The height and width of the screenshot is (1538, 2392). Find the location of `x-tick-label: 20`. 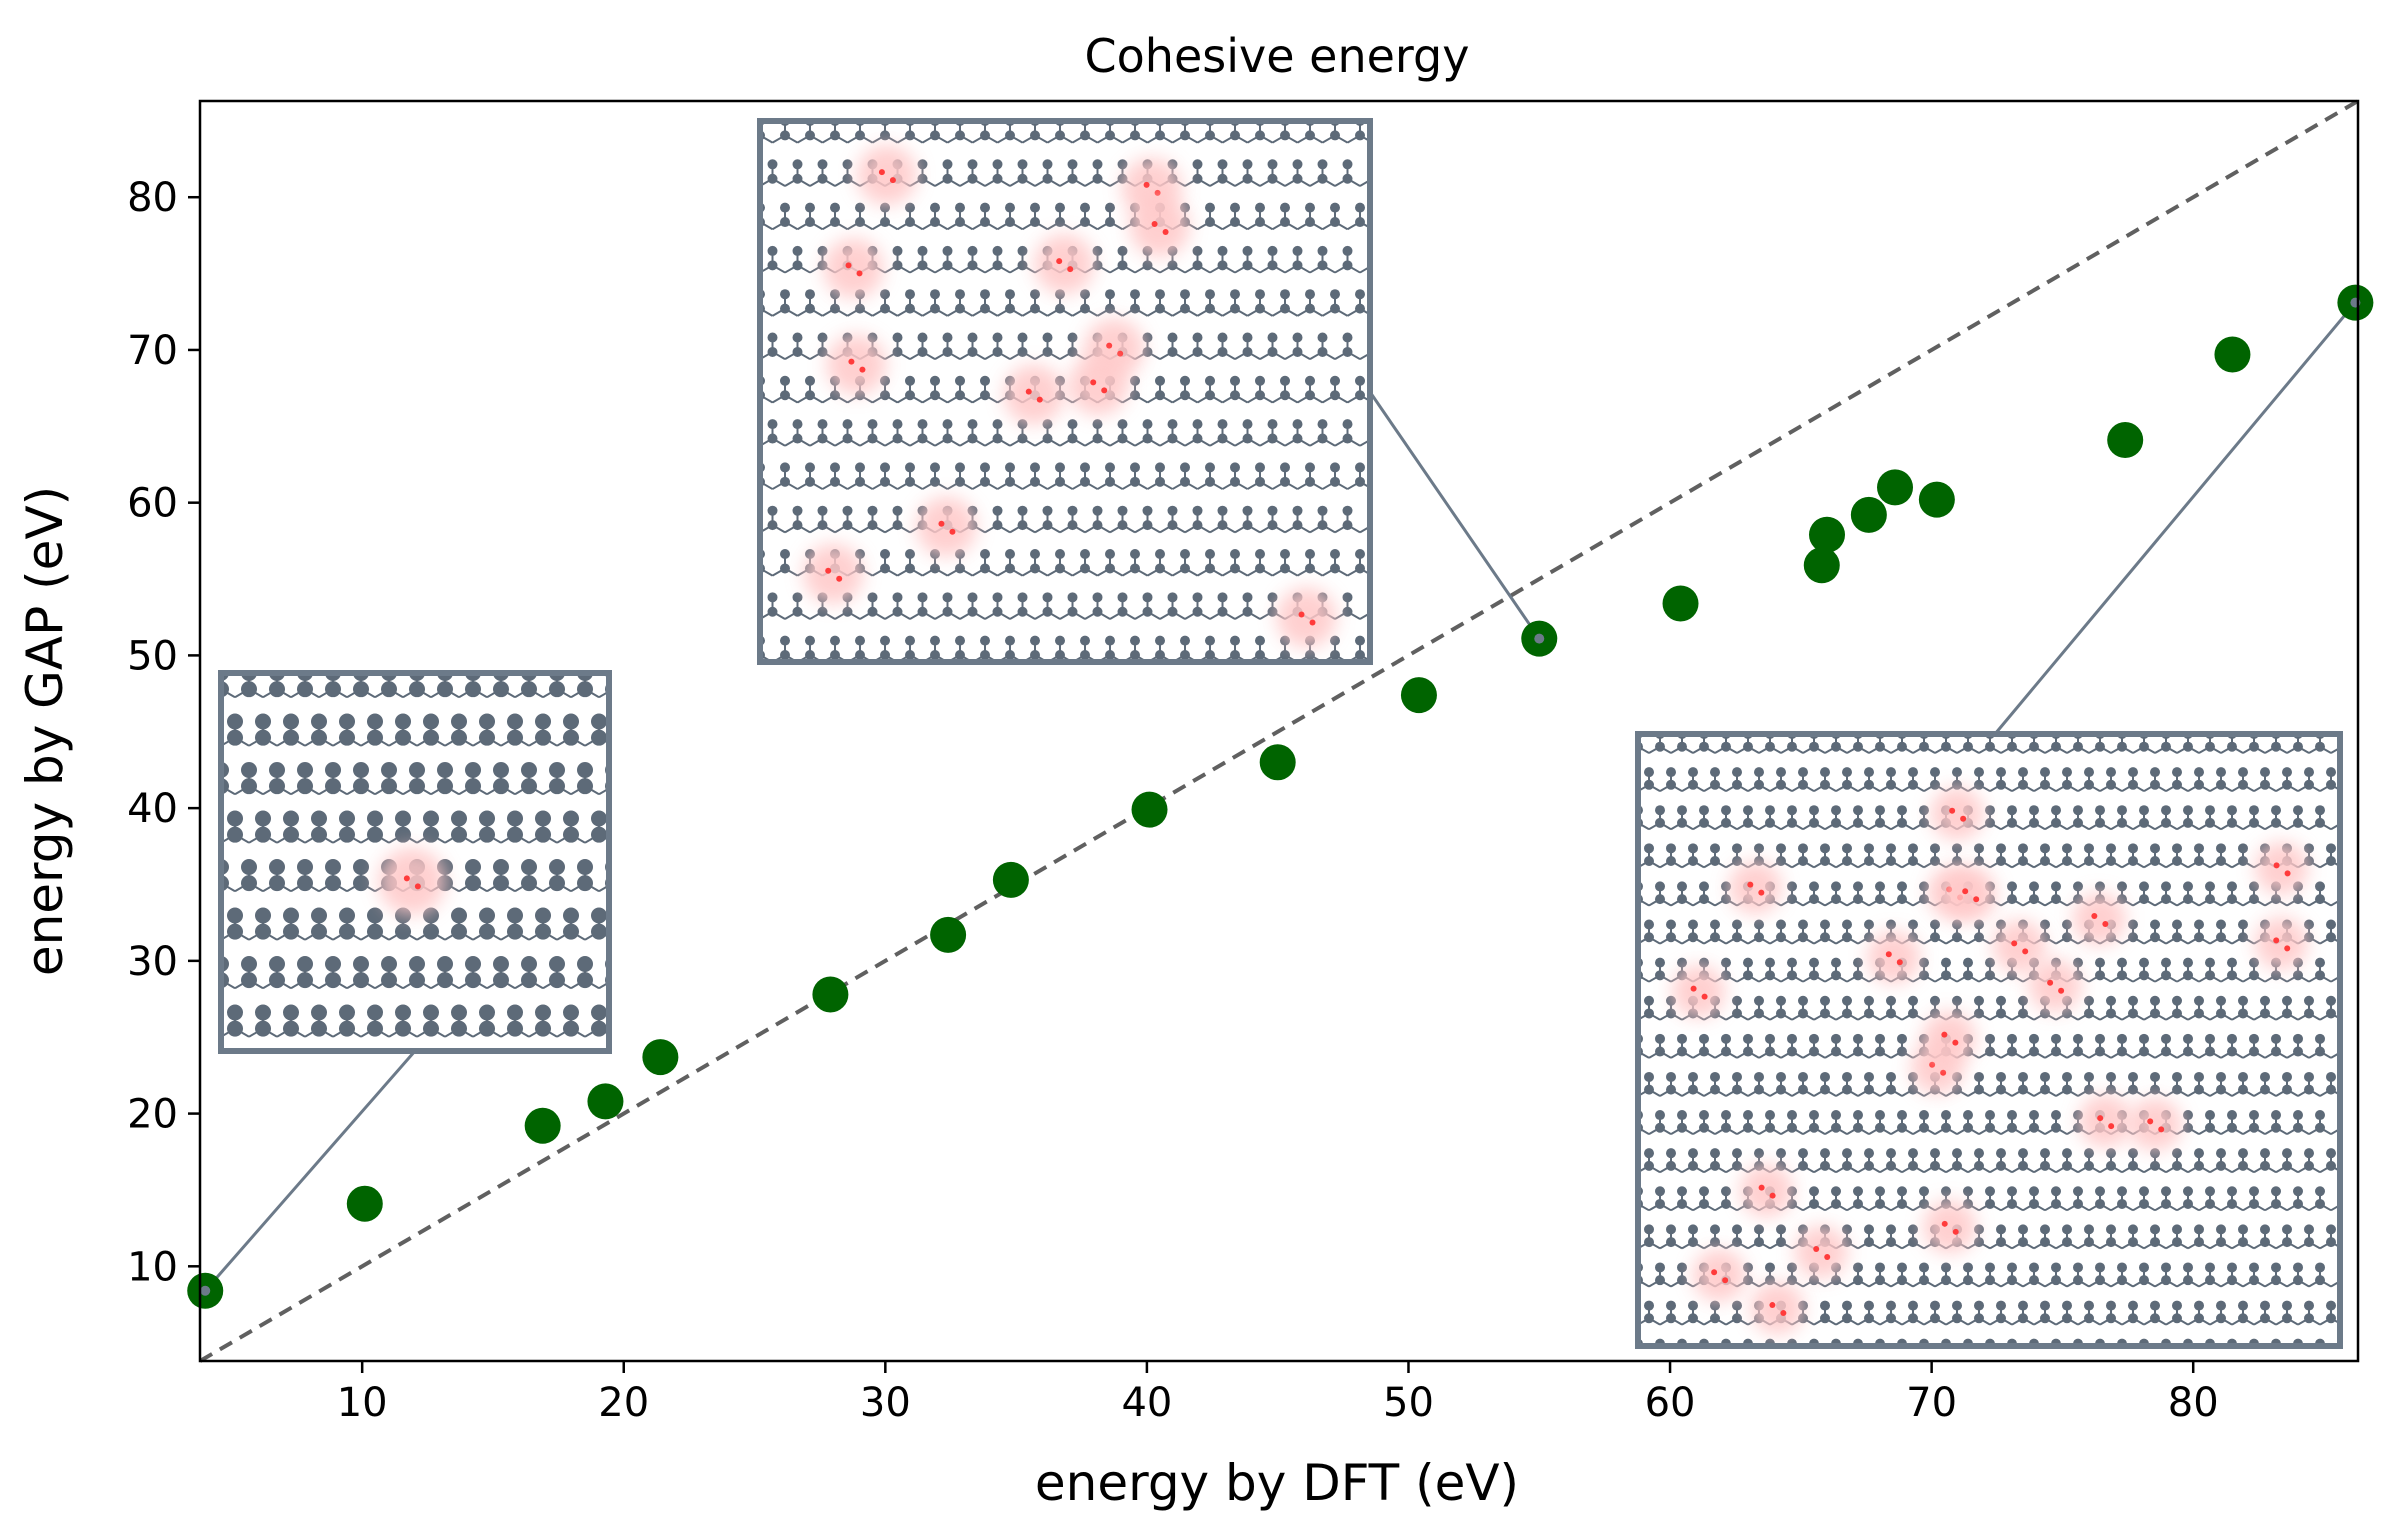

x-tick-label: 20 is located at coordinates (623, 1403).